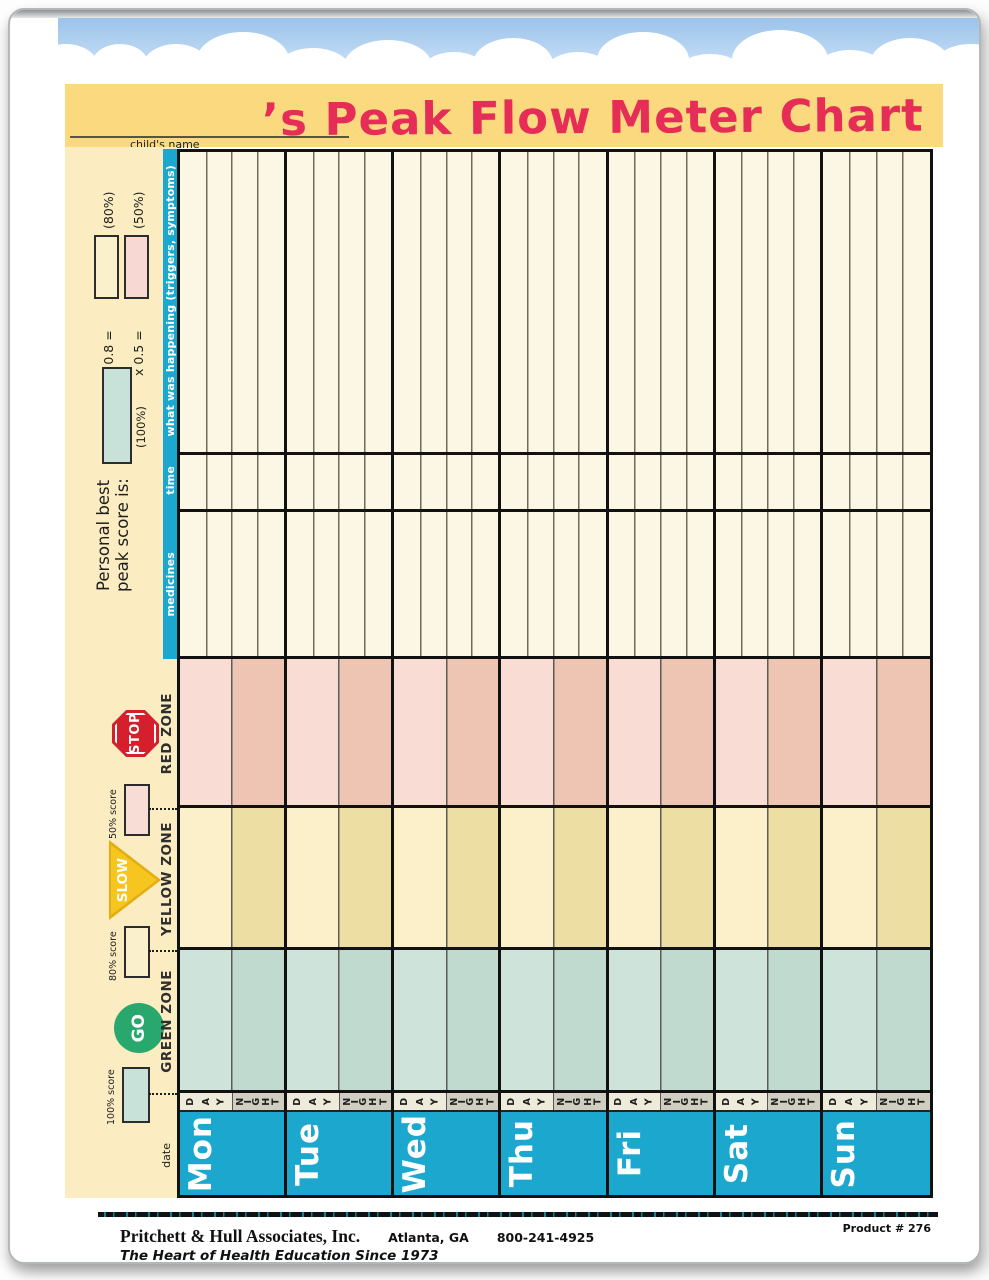 This screenshot has height=1280, width=989. What do you see at coordinates (446, 1153) in the screenshot?
I see `day-name-cell: Wed` at bounding box center [446, 1153].